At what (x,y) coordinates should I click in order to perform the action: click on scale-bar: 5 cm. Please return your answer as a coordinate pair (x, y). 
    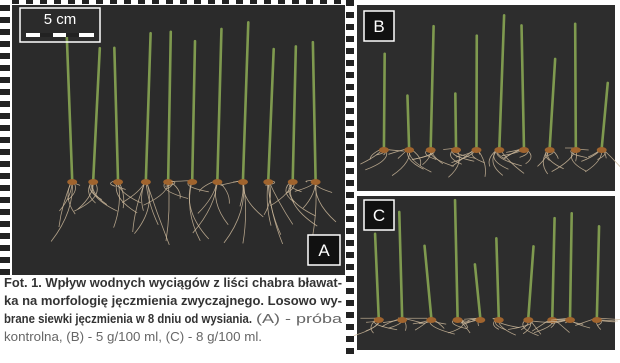
    Looking at the image, I should click on (60, 25).